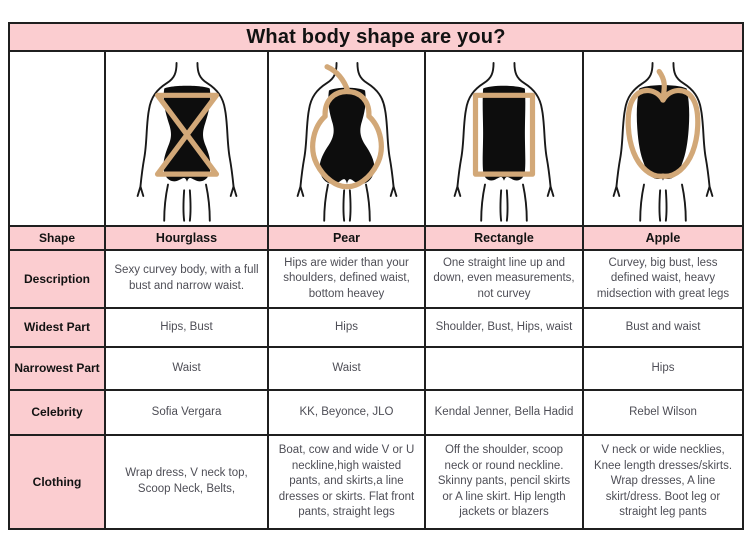 Image resolution: width=750 pixels, height=543 pixels. I want to click on narrowest-part-rectangle, so click(504, 368).